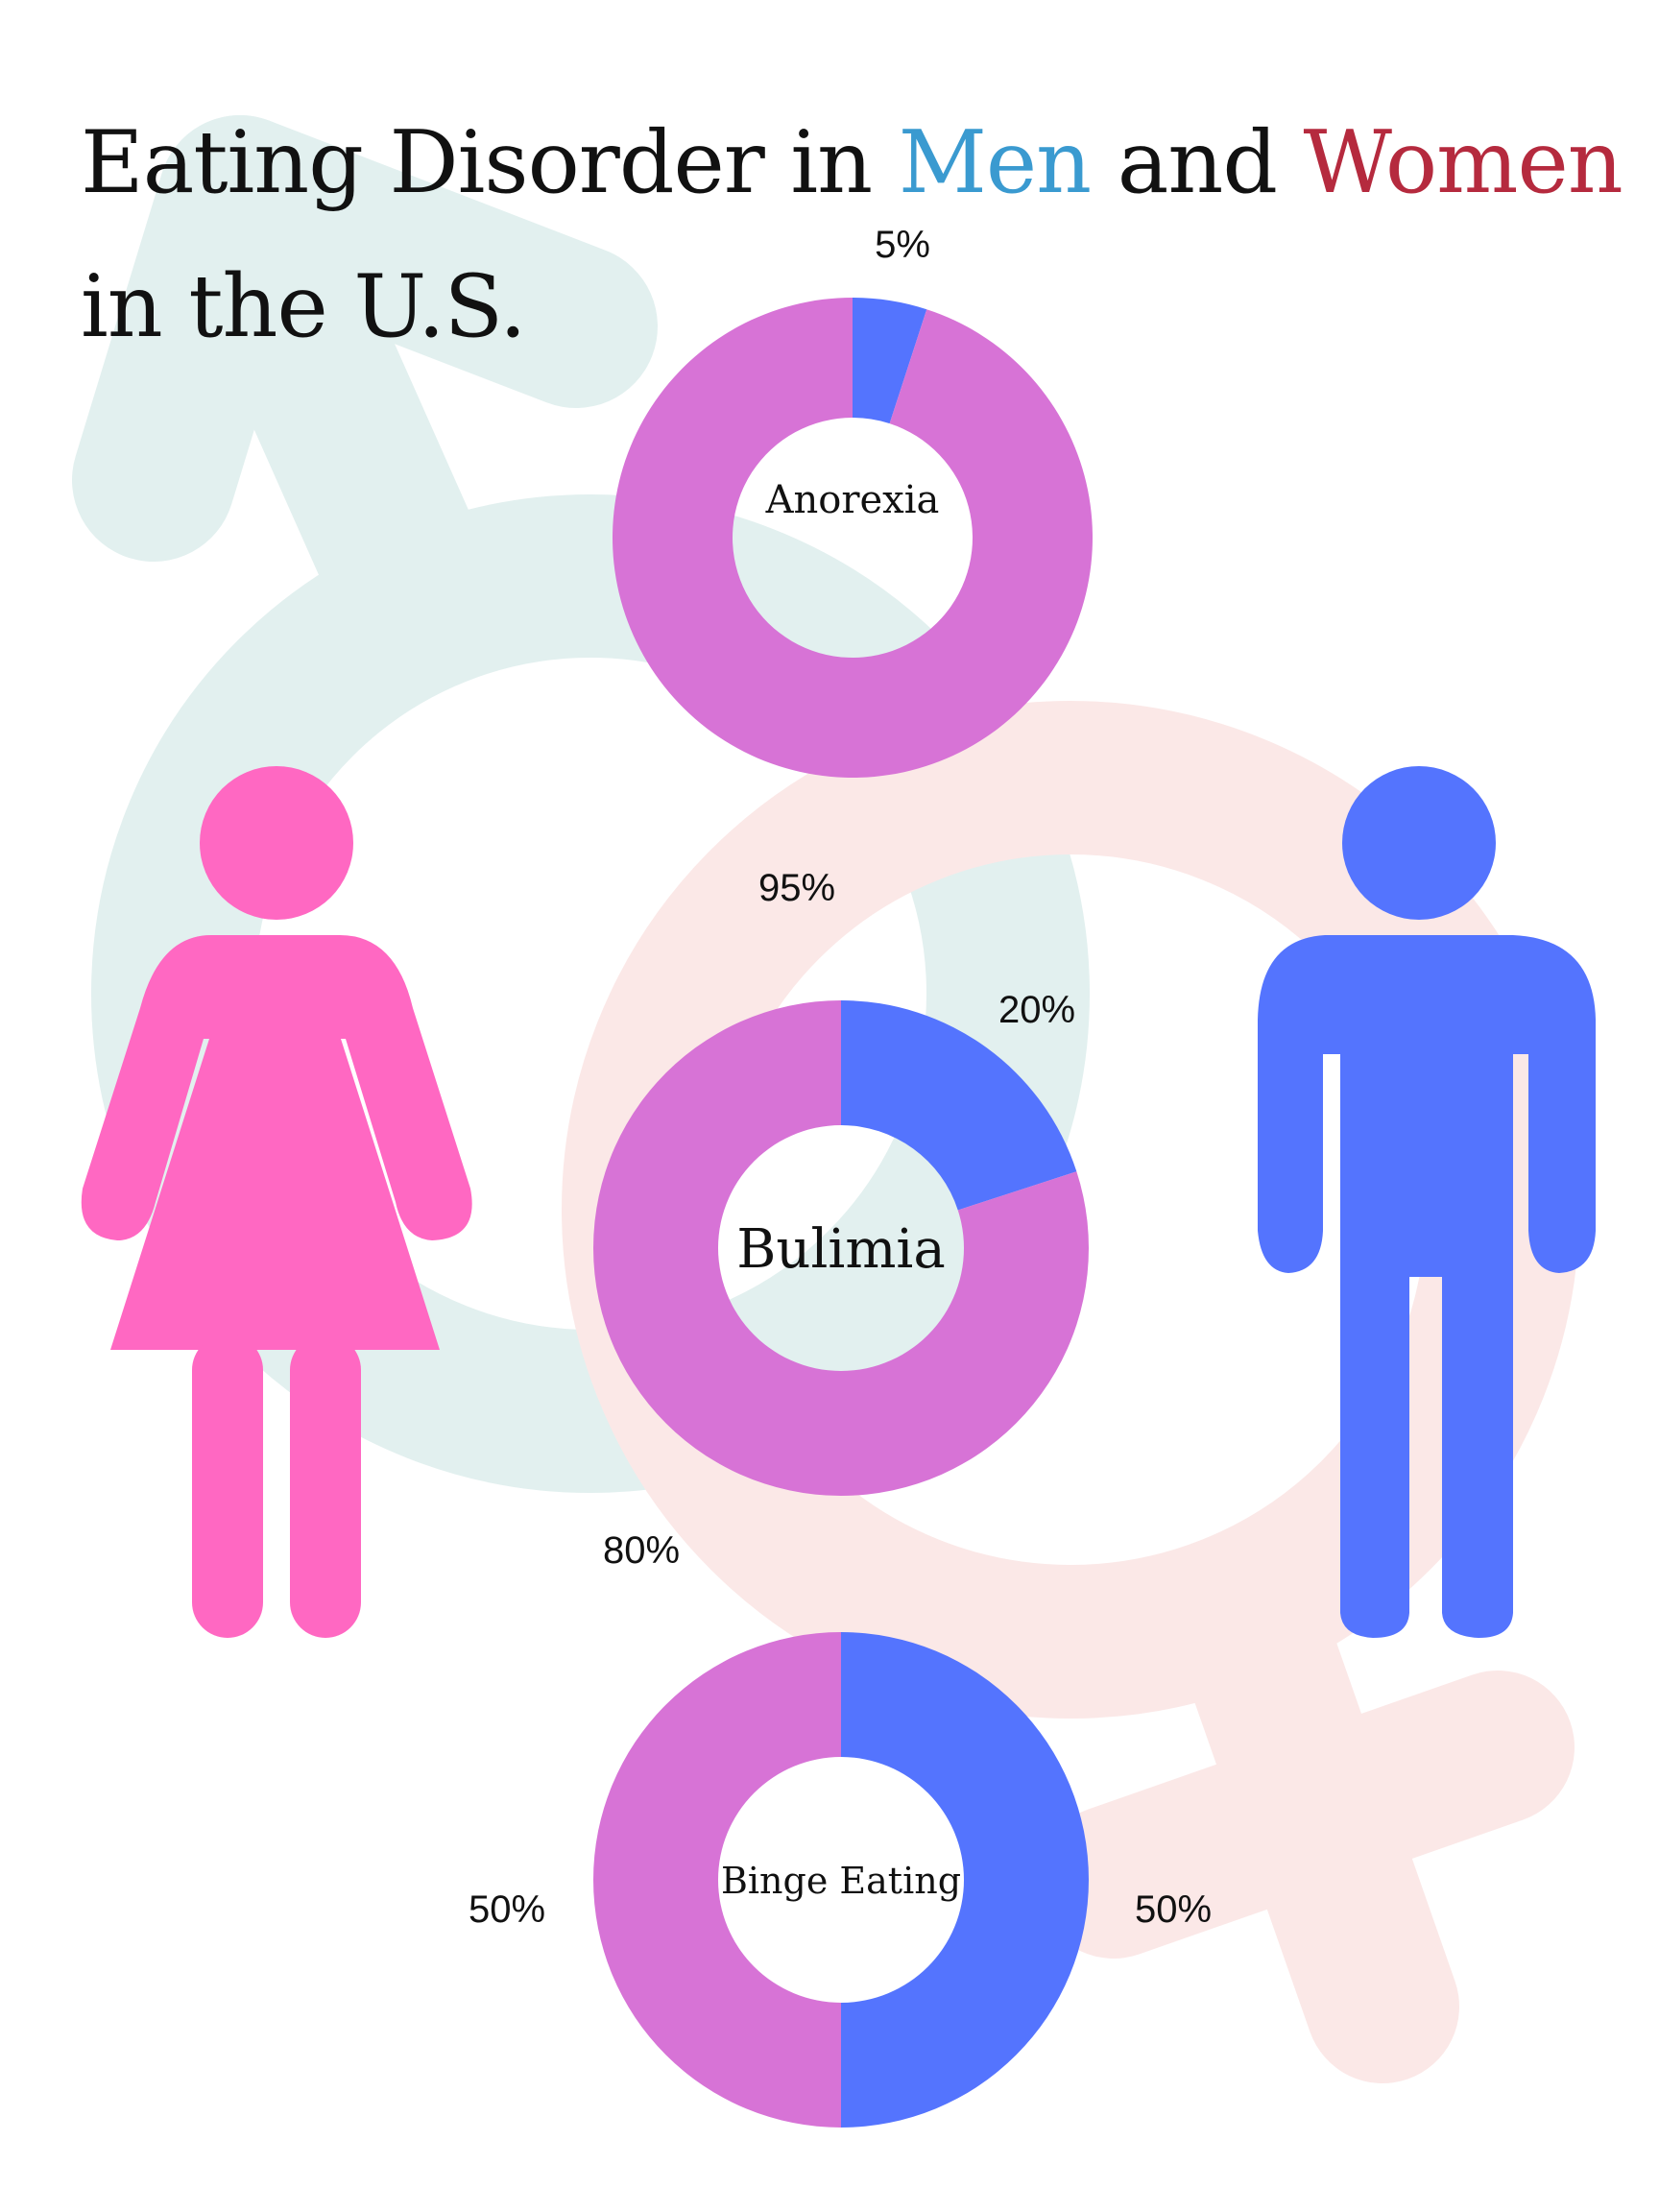  I want to click on slice-label-women: 95%, so click(796, 888).